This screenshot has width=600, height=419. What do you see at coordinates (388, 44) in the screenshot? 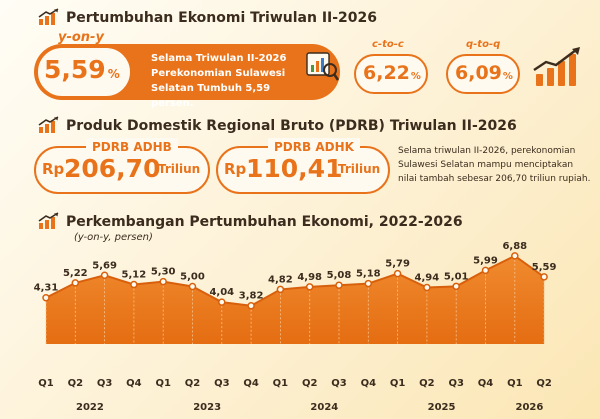
I see `ctoc-label: c-to-c` at bounding box center [388, 44].